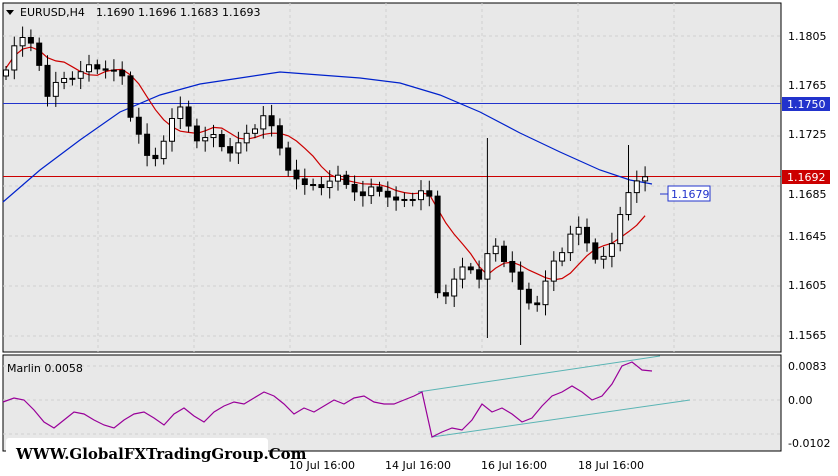 The image size is (838, 476). I want to click on indicator-tick: 0.00, so click(800, 400).